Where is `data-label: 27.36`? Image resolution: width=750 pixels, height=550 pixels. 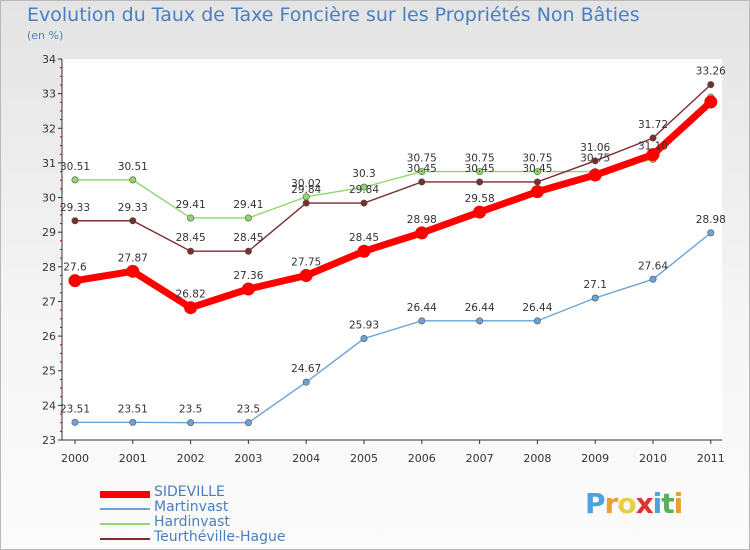
data-label: 27.36 is located at coordinates (248, 276).